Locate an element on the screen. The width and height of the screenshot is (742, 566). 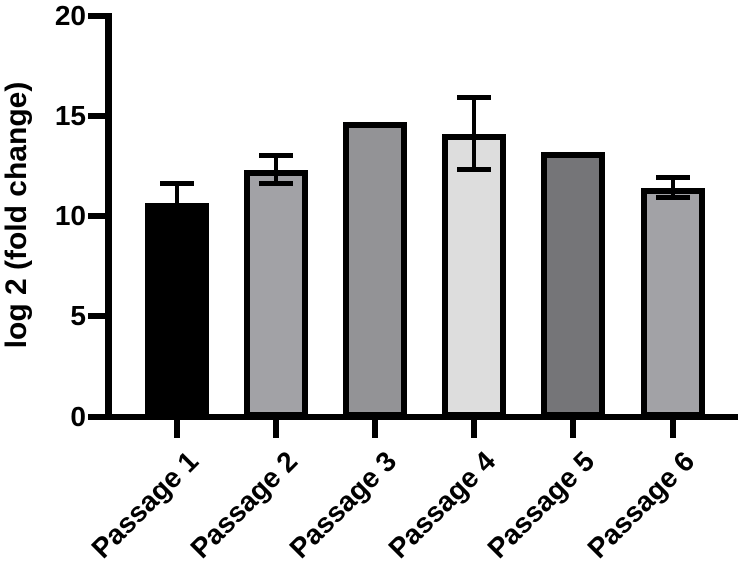
x-tick-label: Passage 1 is located at coordinates (144, 505).